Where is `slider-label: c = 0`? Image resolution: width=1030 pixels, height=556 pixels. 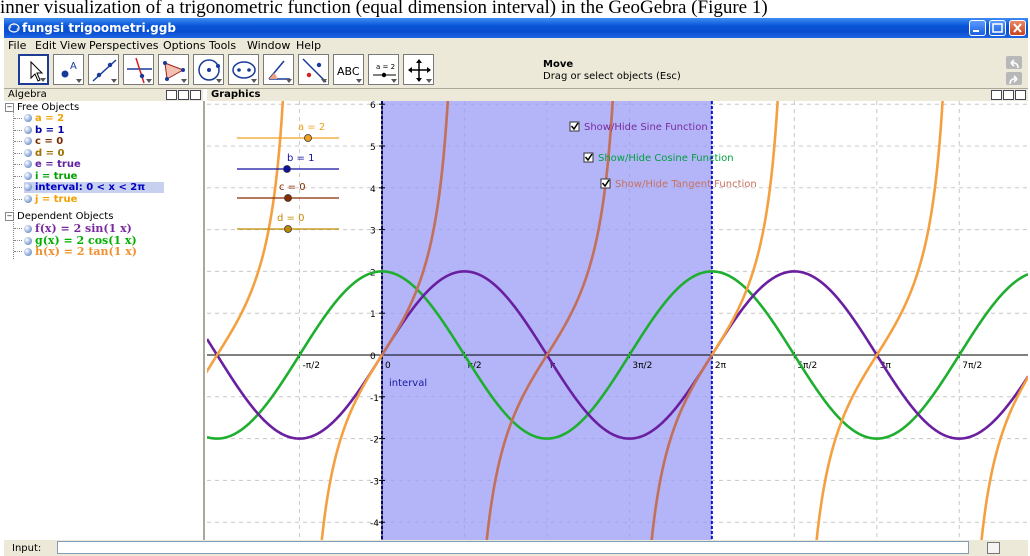
slider-label: c = 0 is located at coordinates (292, 187).